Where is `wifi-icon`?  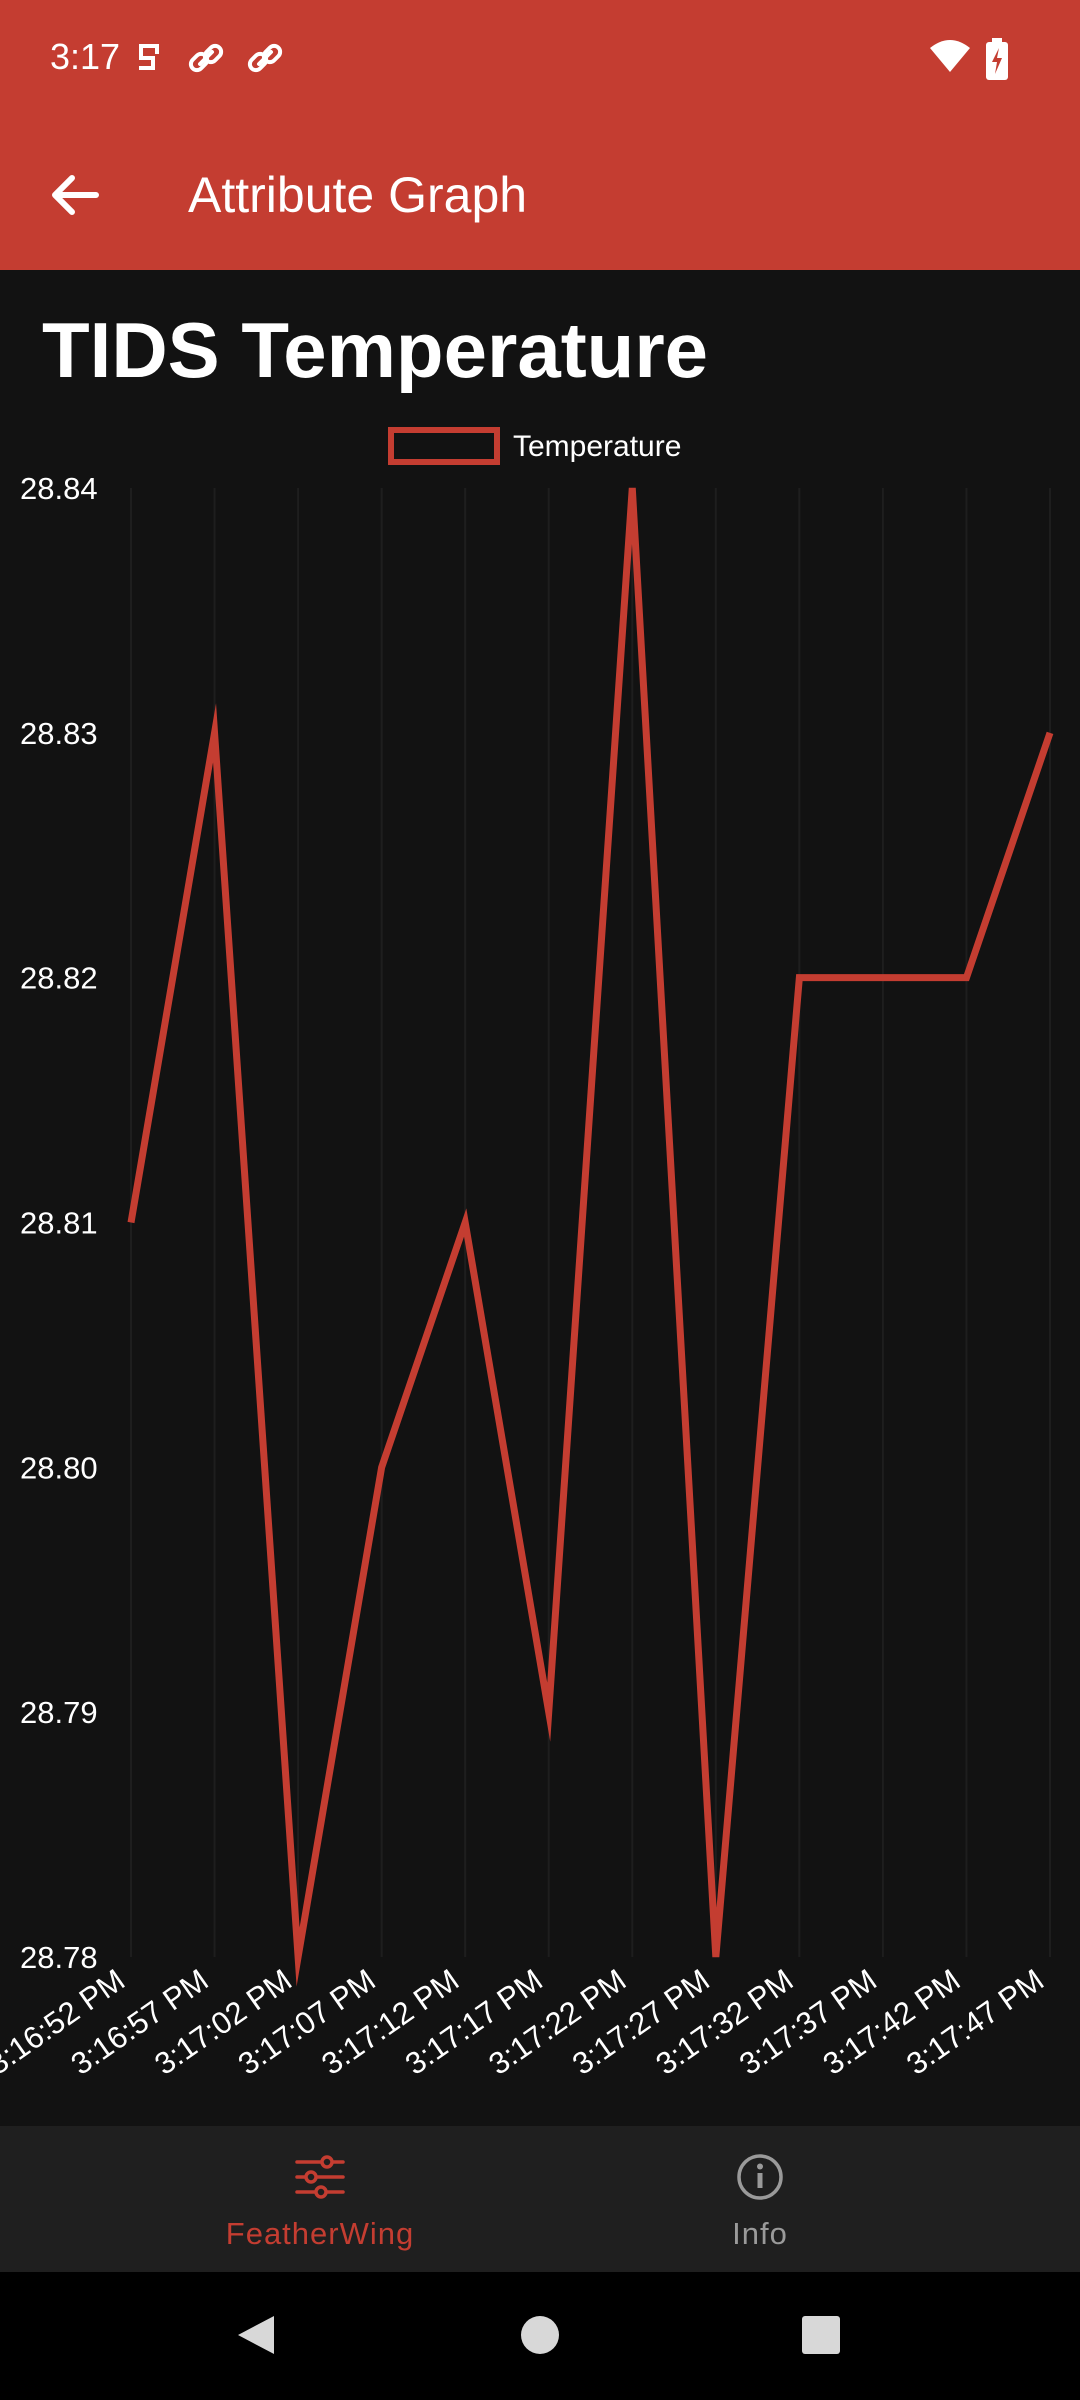 wifi-icon is located at coordinates (950, 56).